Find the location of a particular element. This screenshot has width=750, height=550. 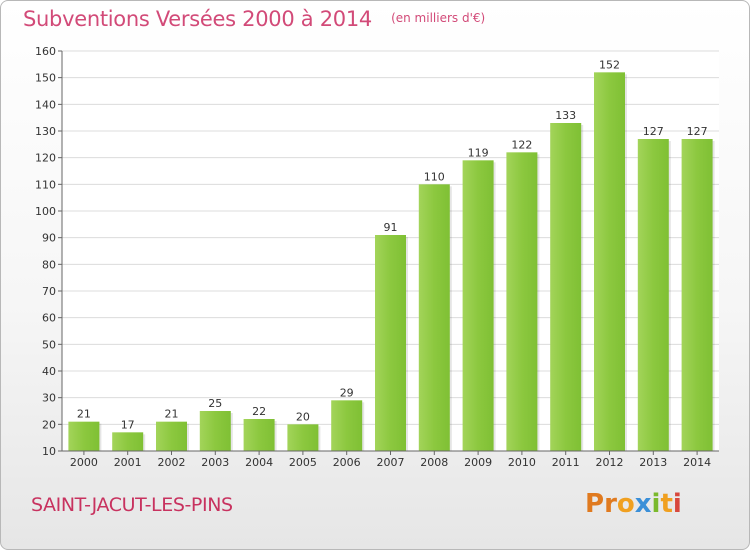

x-tick-label-2012: 2012 is located at coordinates (610, 462).